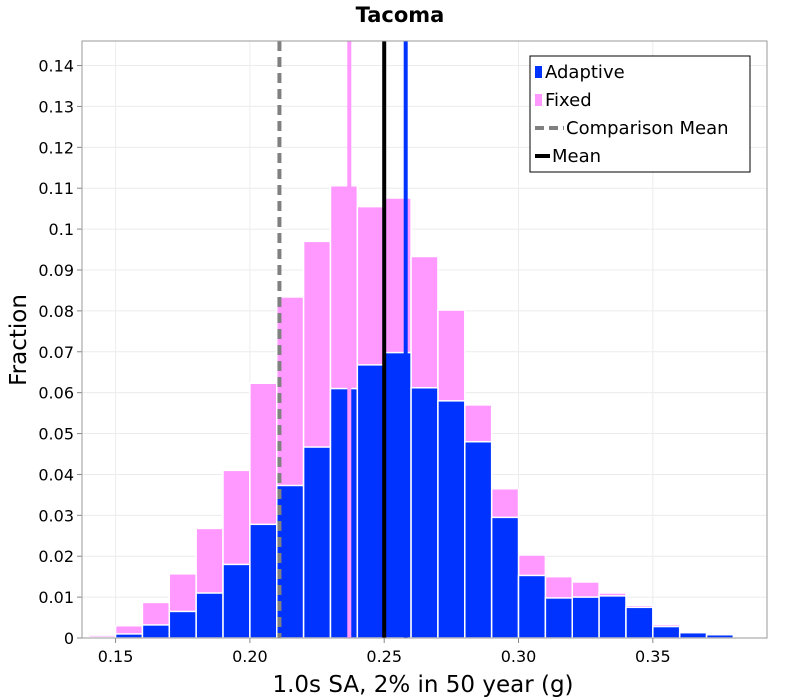 The width and height of the screenshot is (800, 700). I want to click on y-tick-label: 0.09, so click(56, 270).